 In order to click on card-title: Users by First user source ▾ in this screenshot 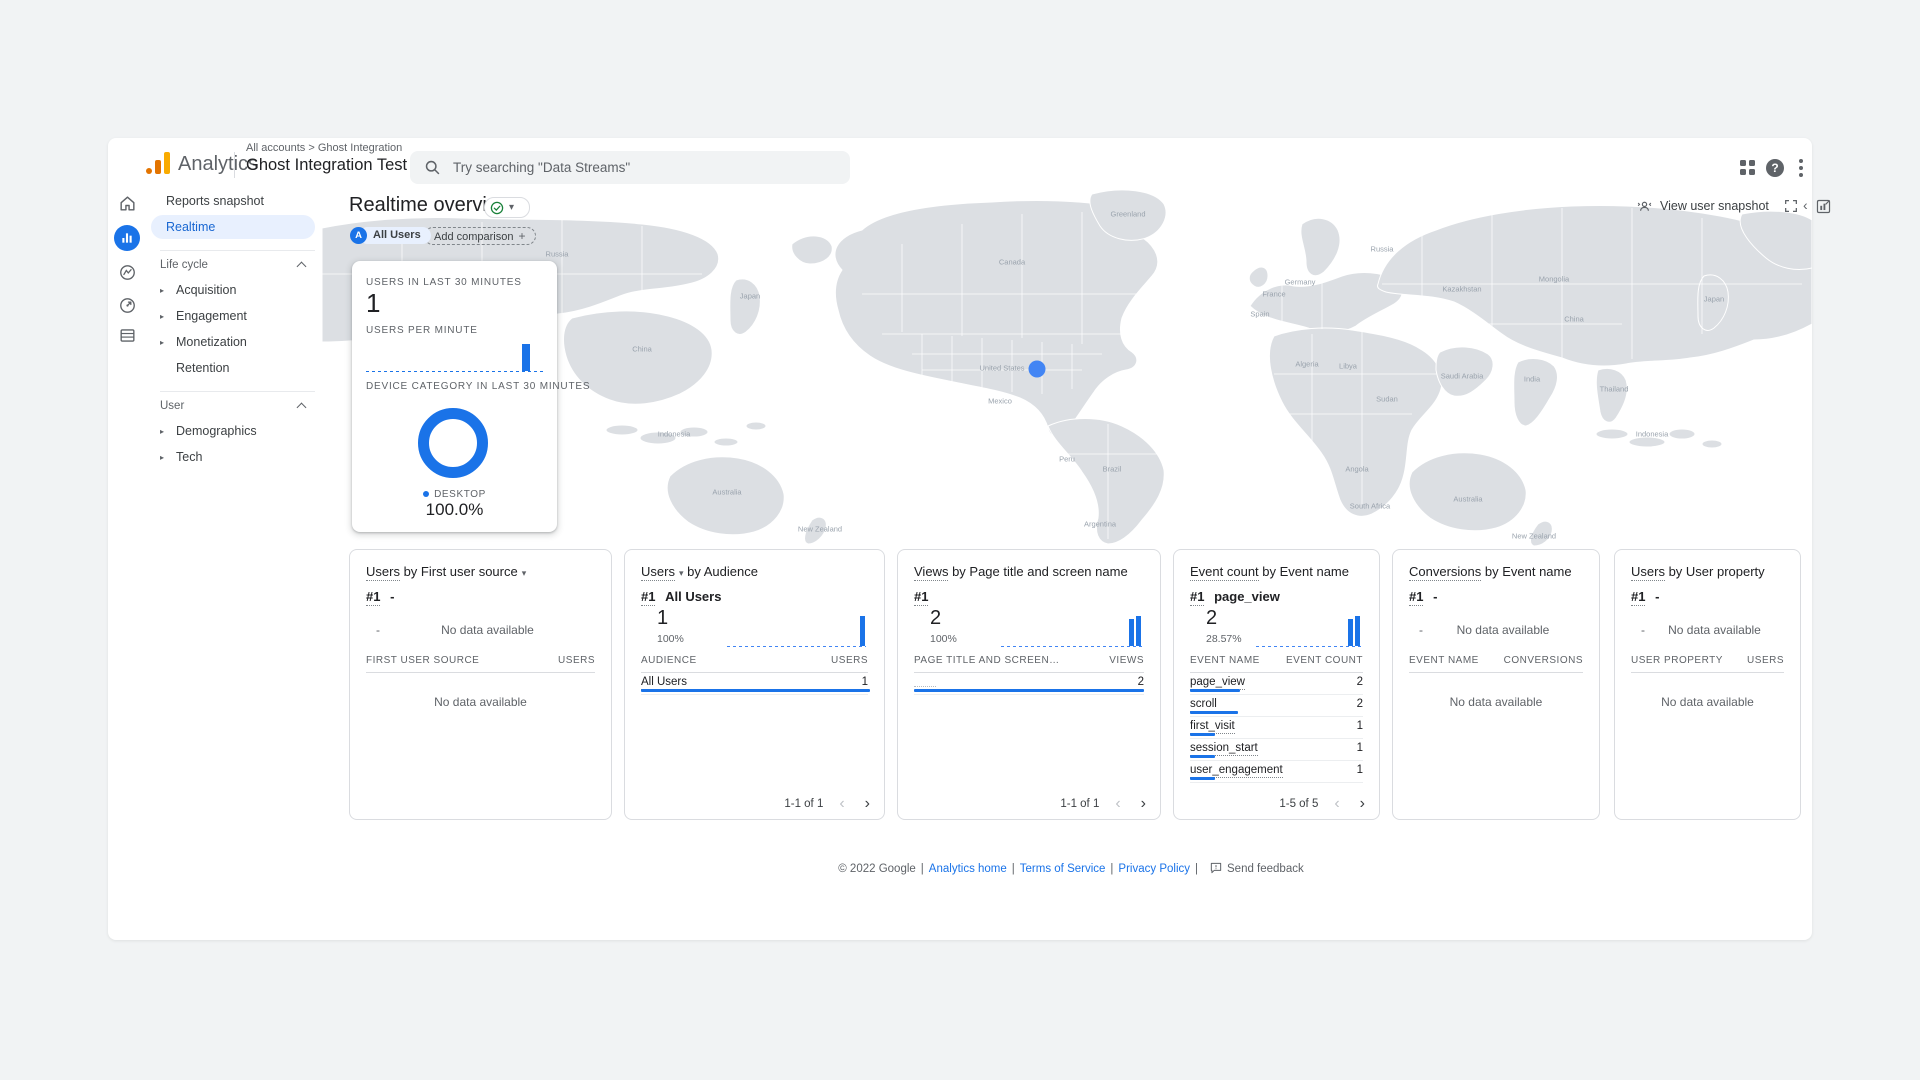, I will do `click(446, 572)`.